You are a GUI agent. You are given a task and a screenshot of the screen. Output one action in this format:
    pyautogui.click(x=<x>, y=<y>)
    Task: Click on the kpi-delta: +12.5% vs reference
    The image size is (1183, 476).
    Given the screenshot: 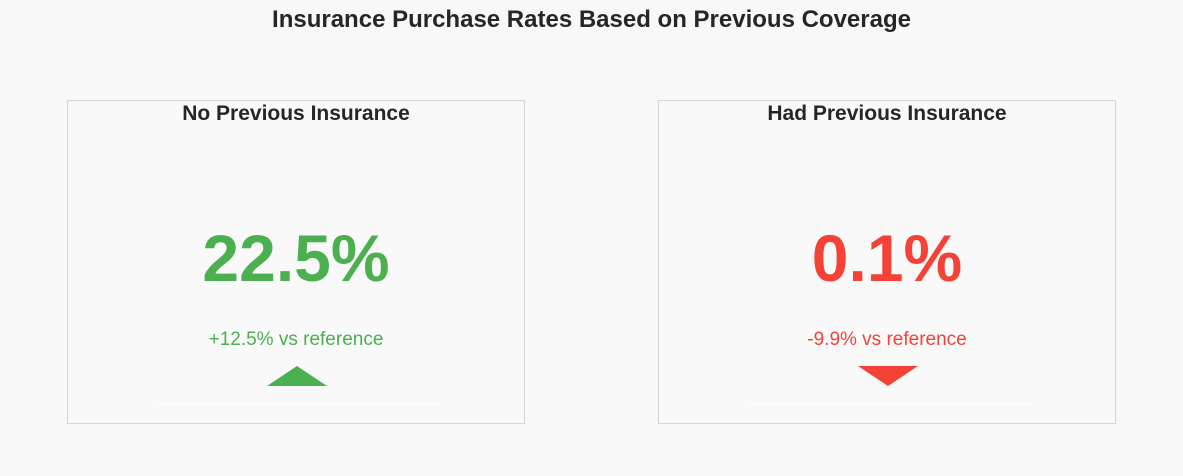 What is the action you would take?
    pyautogui.click(x=296, y=339)
    